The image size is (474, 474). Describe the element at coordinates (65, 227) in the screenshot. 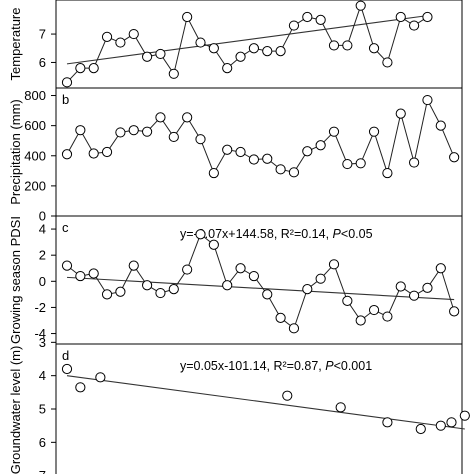

I see `panel-c-letter: c` at that location.